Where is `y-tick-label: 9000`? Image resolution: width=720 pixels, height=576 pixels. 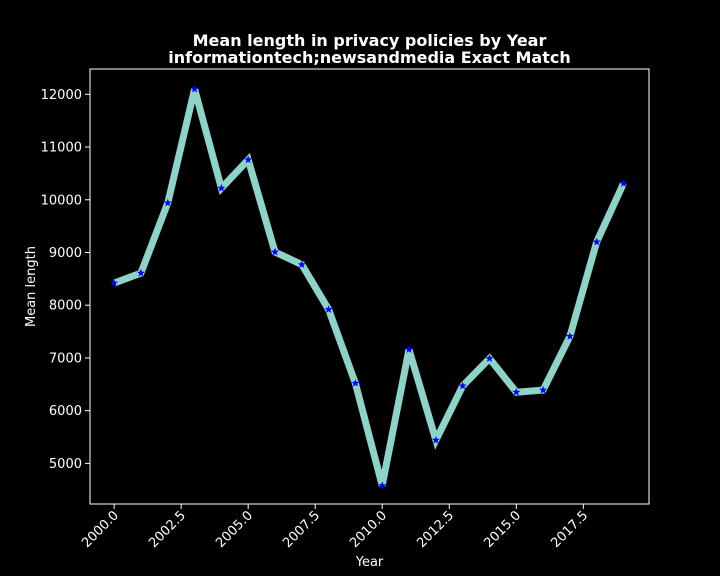
y-tick-label: 9000 is located at coordinates (65, 253).